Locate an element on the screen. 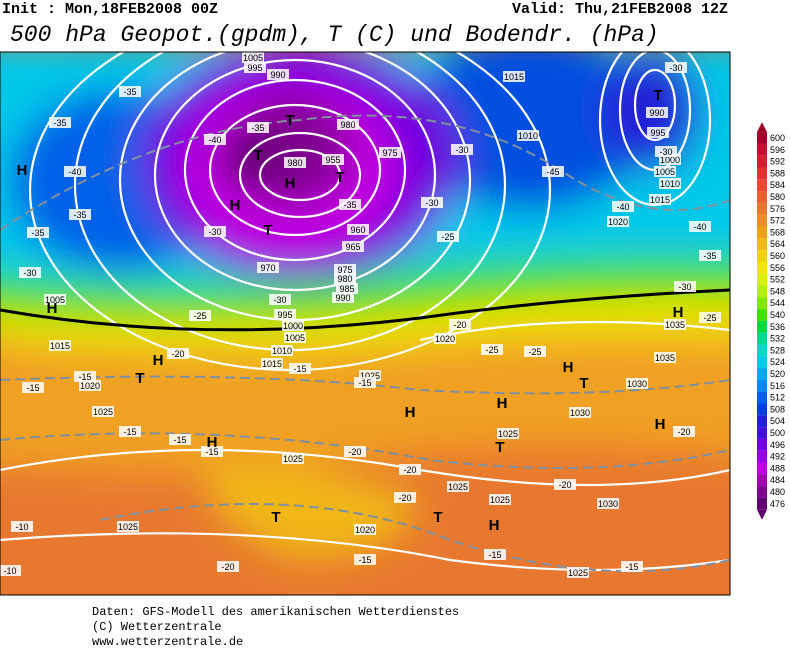 Image resolution: width=790 pixels, height=648 pixels. contour-label: -10 is located at coordinates (9, 571).